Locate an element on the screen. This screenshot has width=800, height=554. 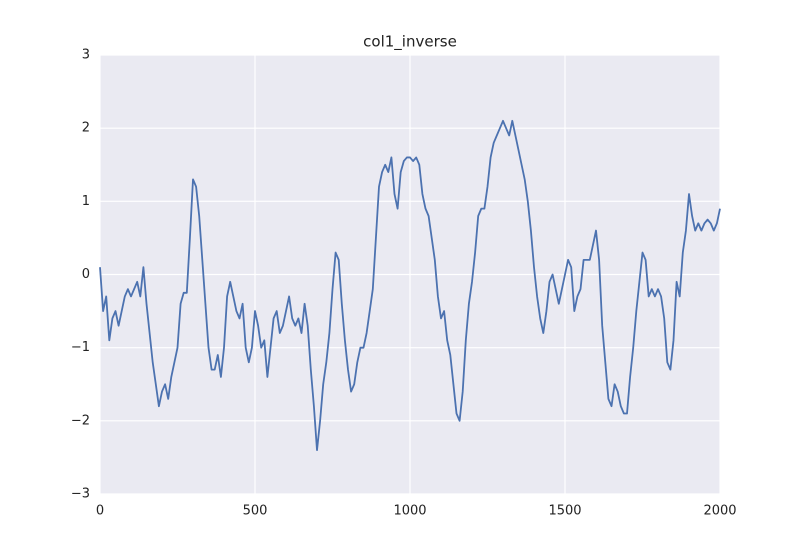
chart-title: col1_inverse is located at coordinates (410, 42).